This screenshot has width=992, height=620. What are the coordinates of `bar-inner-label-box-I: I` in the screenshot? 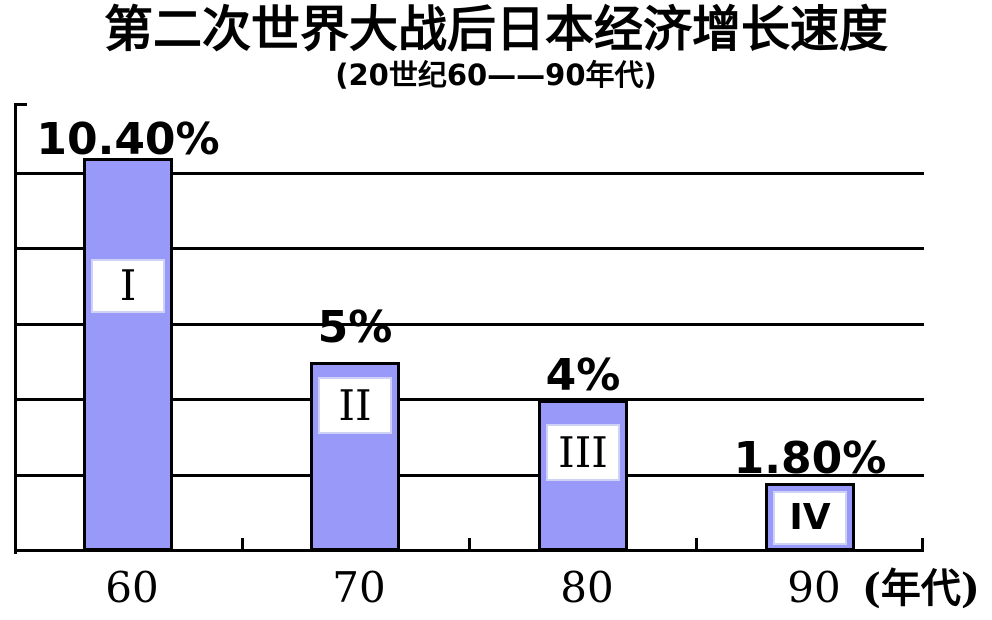 It's located at (128, 286).